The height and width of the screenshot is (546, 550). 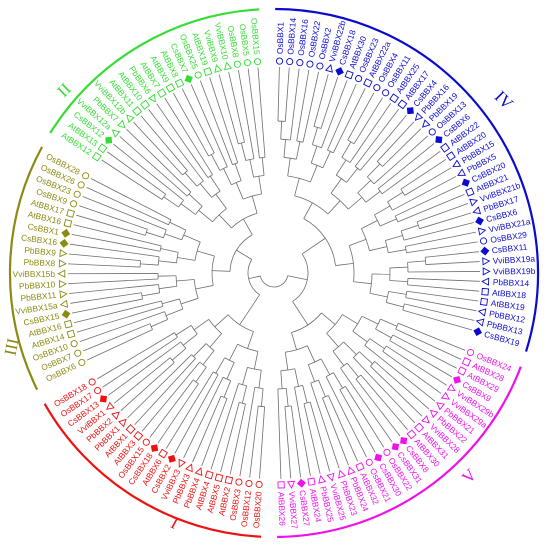 I want to click on clade-arc-ii, so click(x=154, y=71).